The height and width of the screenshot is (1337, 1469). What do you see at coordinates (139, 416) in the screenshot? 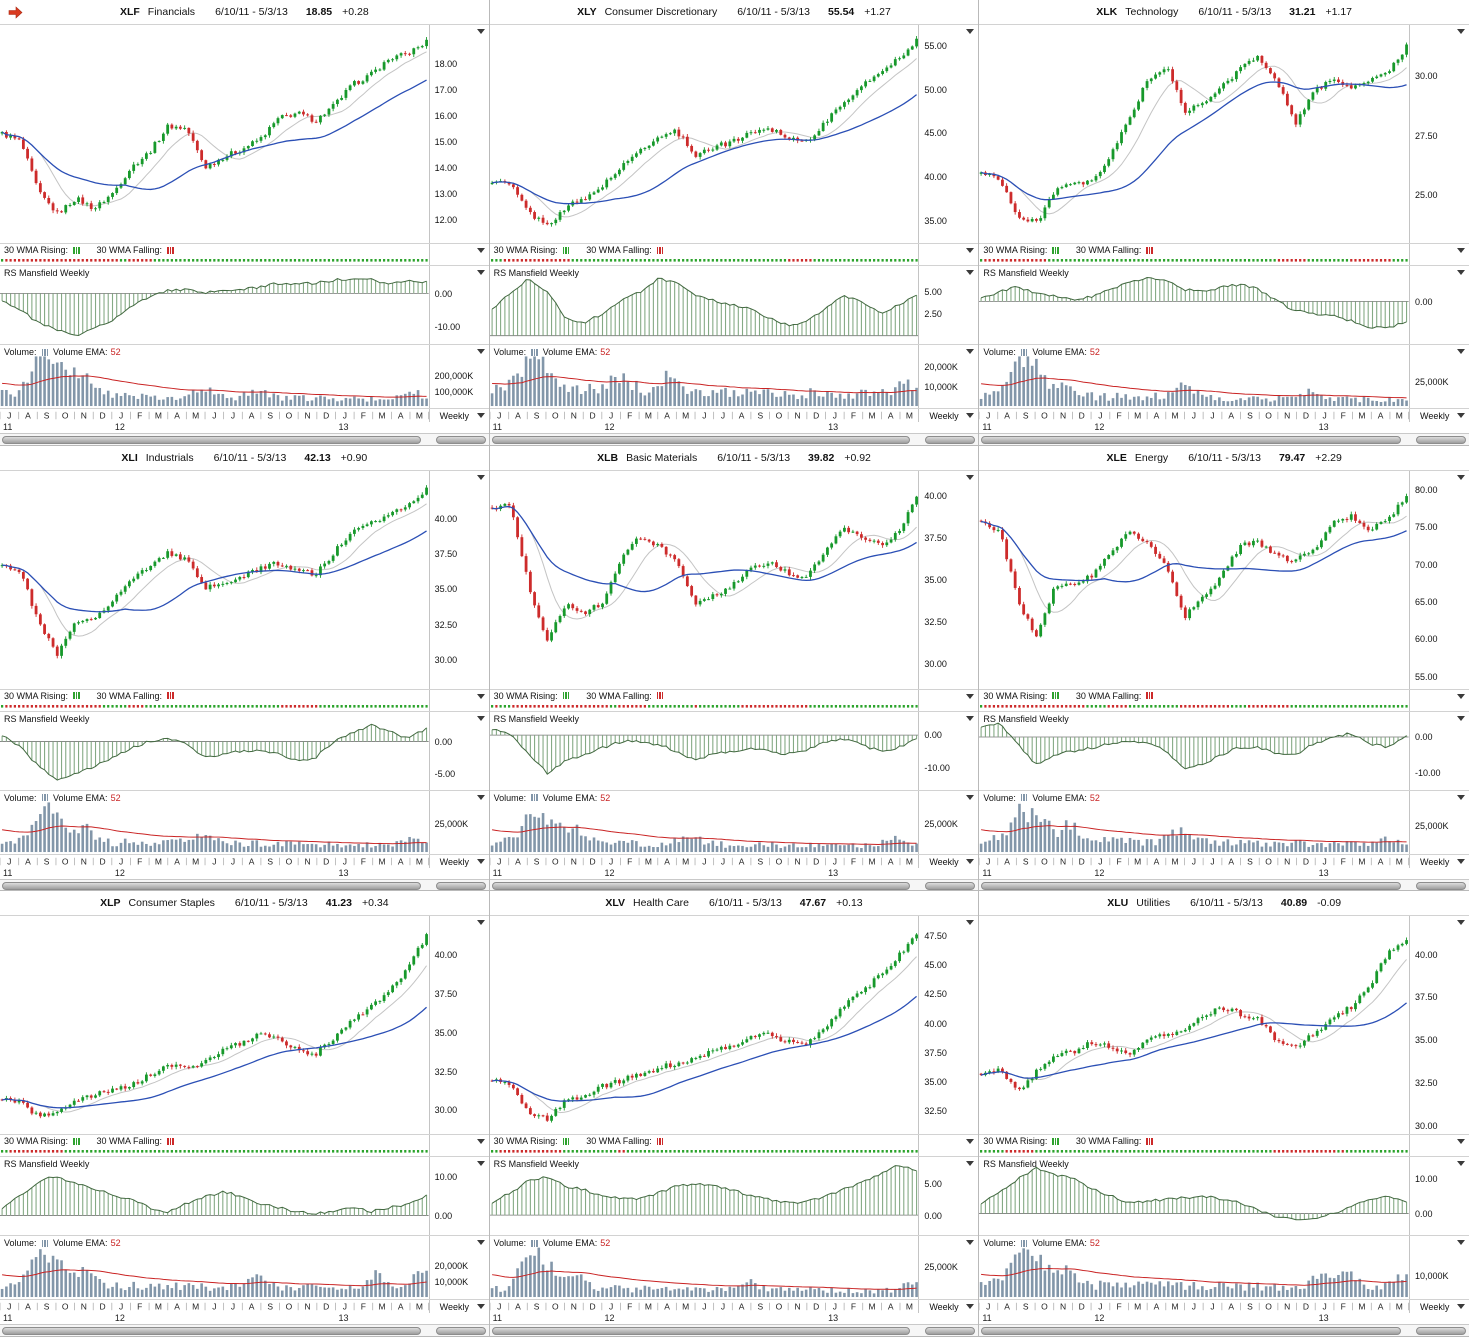
I see `svg-text: F` at bounding box center [139, 416].